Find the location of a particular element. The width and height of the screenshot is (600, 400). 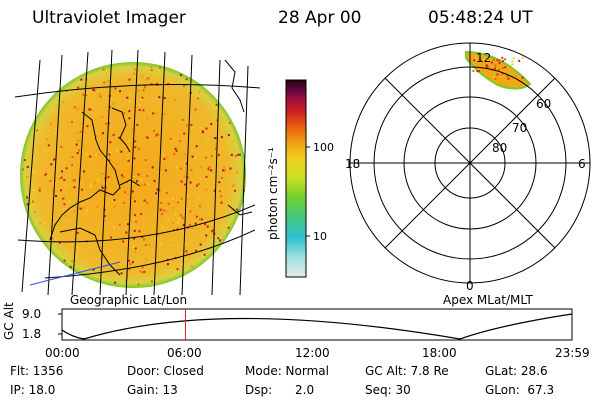

colorbar-tick-100: 100 is located at coordinates (323, 147).